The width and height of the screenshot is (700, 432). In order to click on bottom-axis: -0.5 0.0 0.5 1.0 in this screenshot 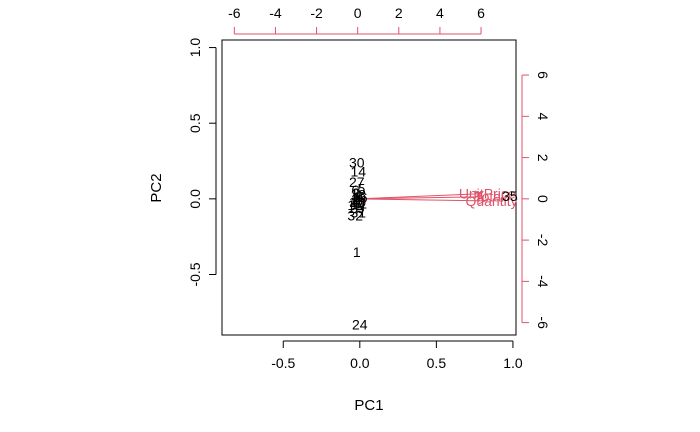, I will do `click(397, 355)`.